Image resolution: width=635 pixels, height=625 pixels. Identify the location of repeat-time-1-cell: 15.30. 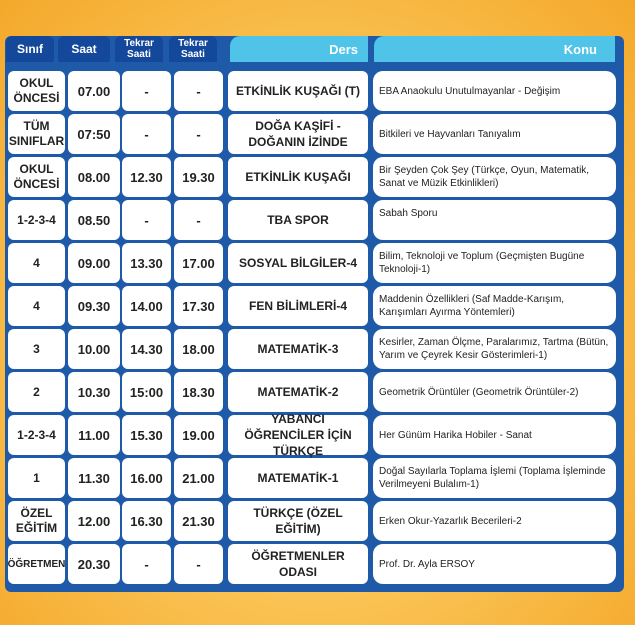
(146, 435).